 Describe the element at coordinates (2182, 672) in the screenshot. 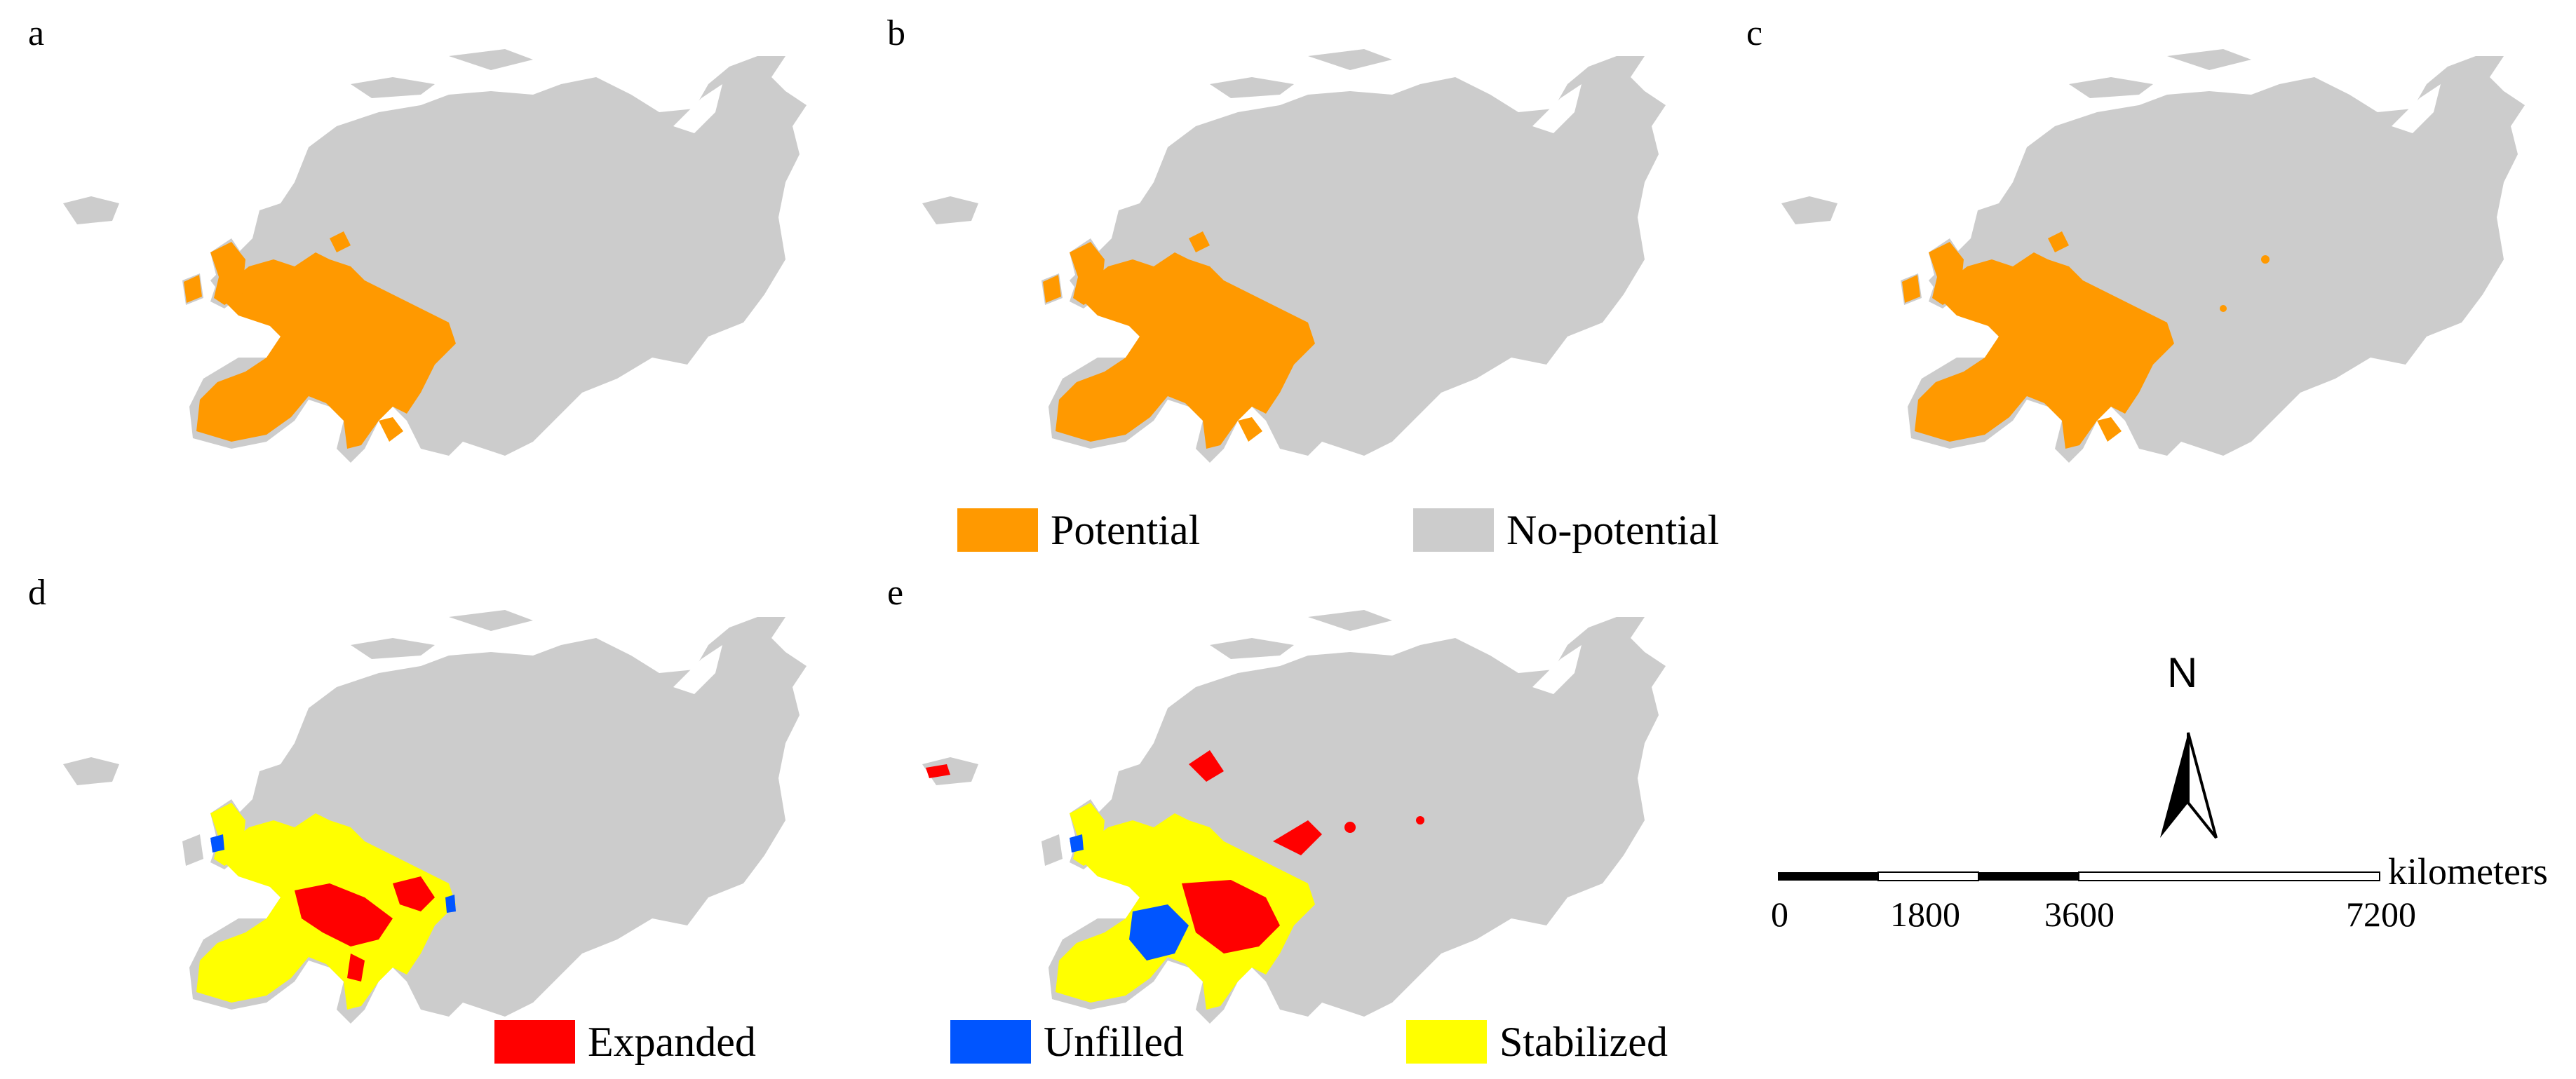

I see `north-arrow-label: N` at that location.